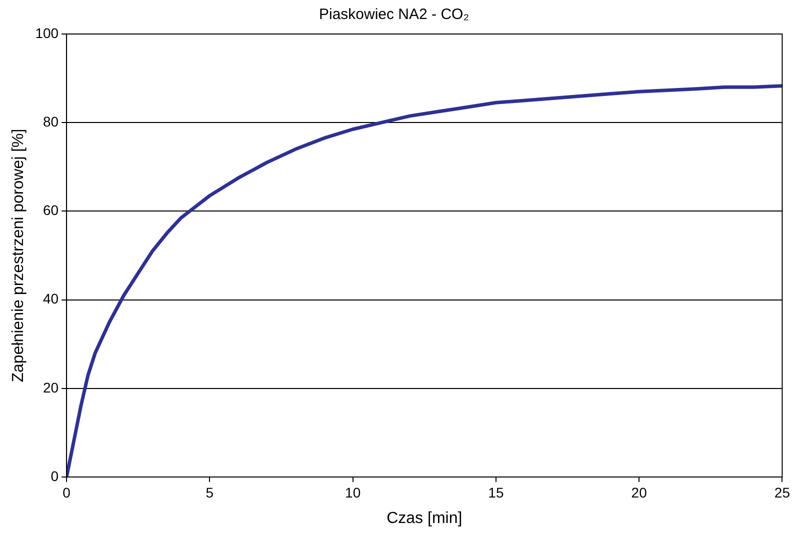 This screenshot has height=537, width=793. Describe the element at coordinates (50, 121) in the screenshot. I see `y-tick-label: 80` at that location.